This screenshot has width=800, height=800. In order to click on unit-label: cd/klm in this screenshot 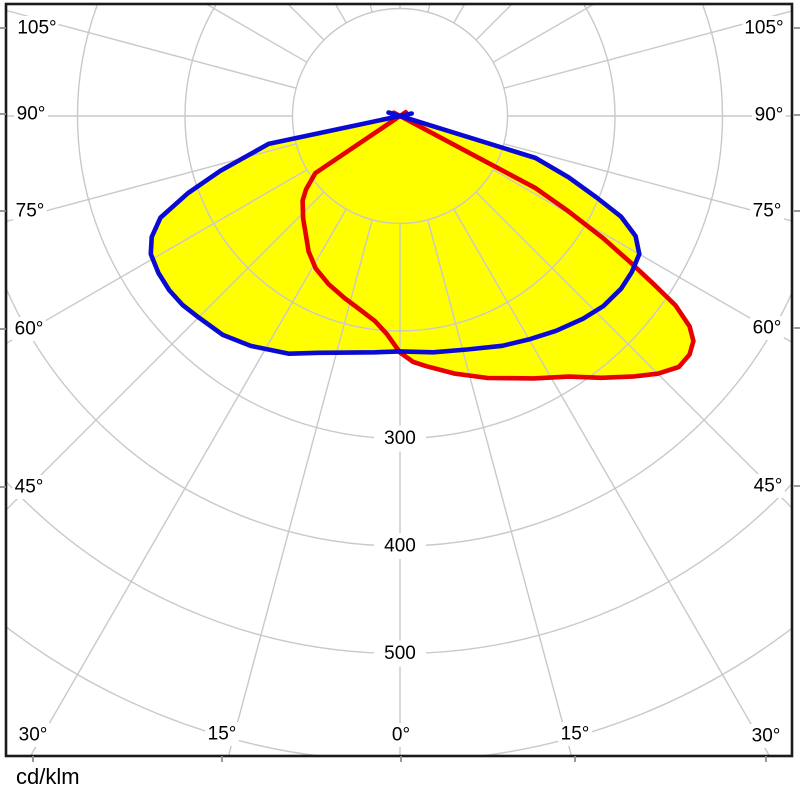, I will do `click(48, 776)`.